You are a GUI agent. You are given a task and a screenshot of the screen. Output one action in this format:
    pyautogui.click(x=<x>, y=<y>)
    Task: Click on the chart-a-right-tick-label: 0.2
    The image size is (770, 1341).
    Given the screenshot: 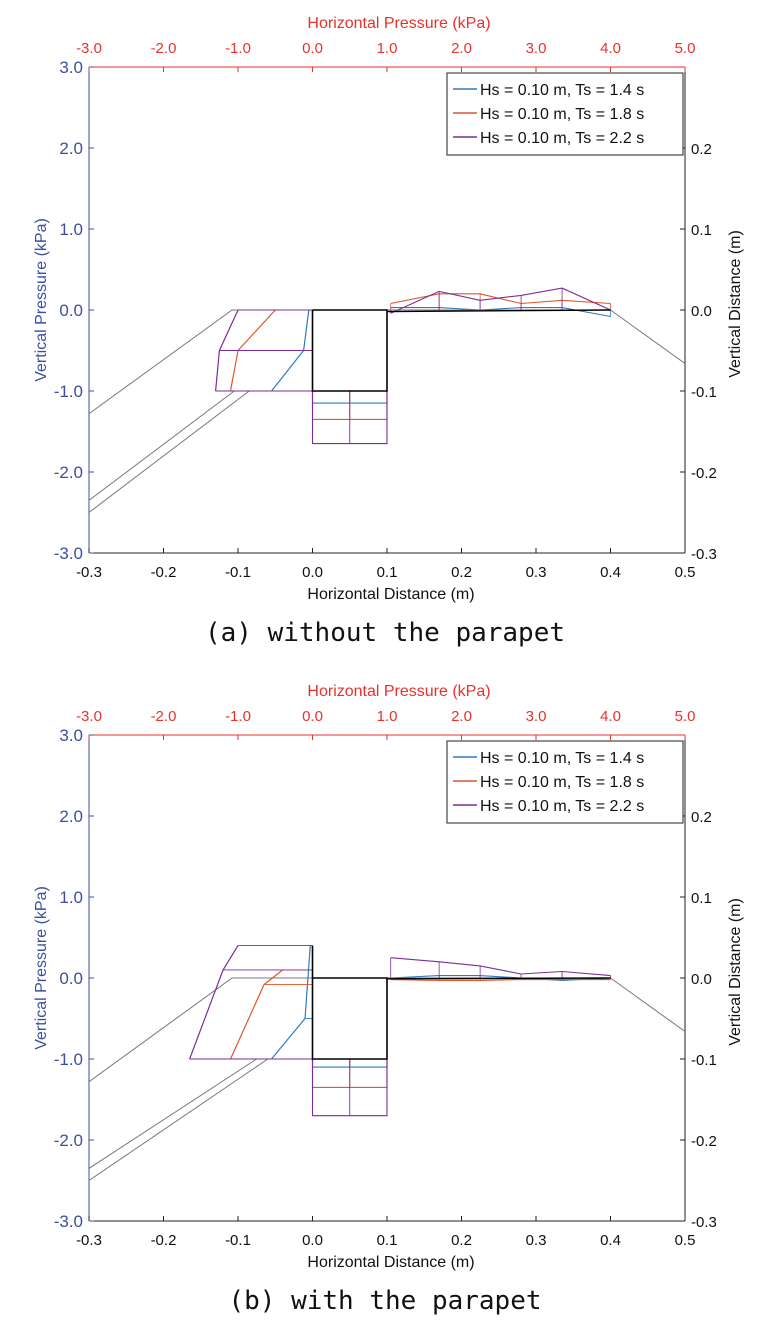 What is the action you would take?
    pyautogui.click(x=701, y=149)
    